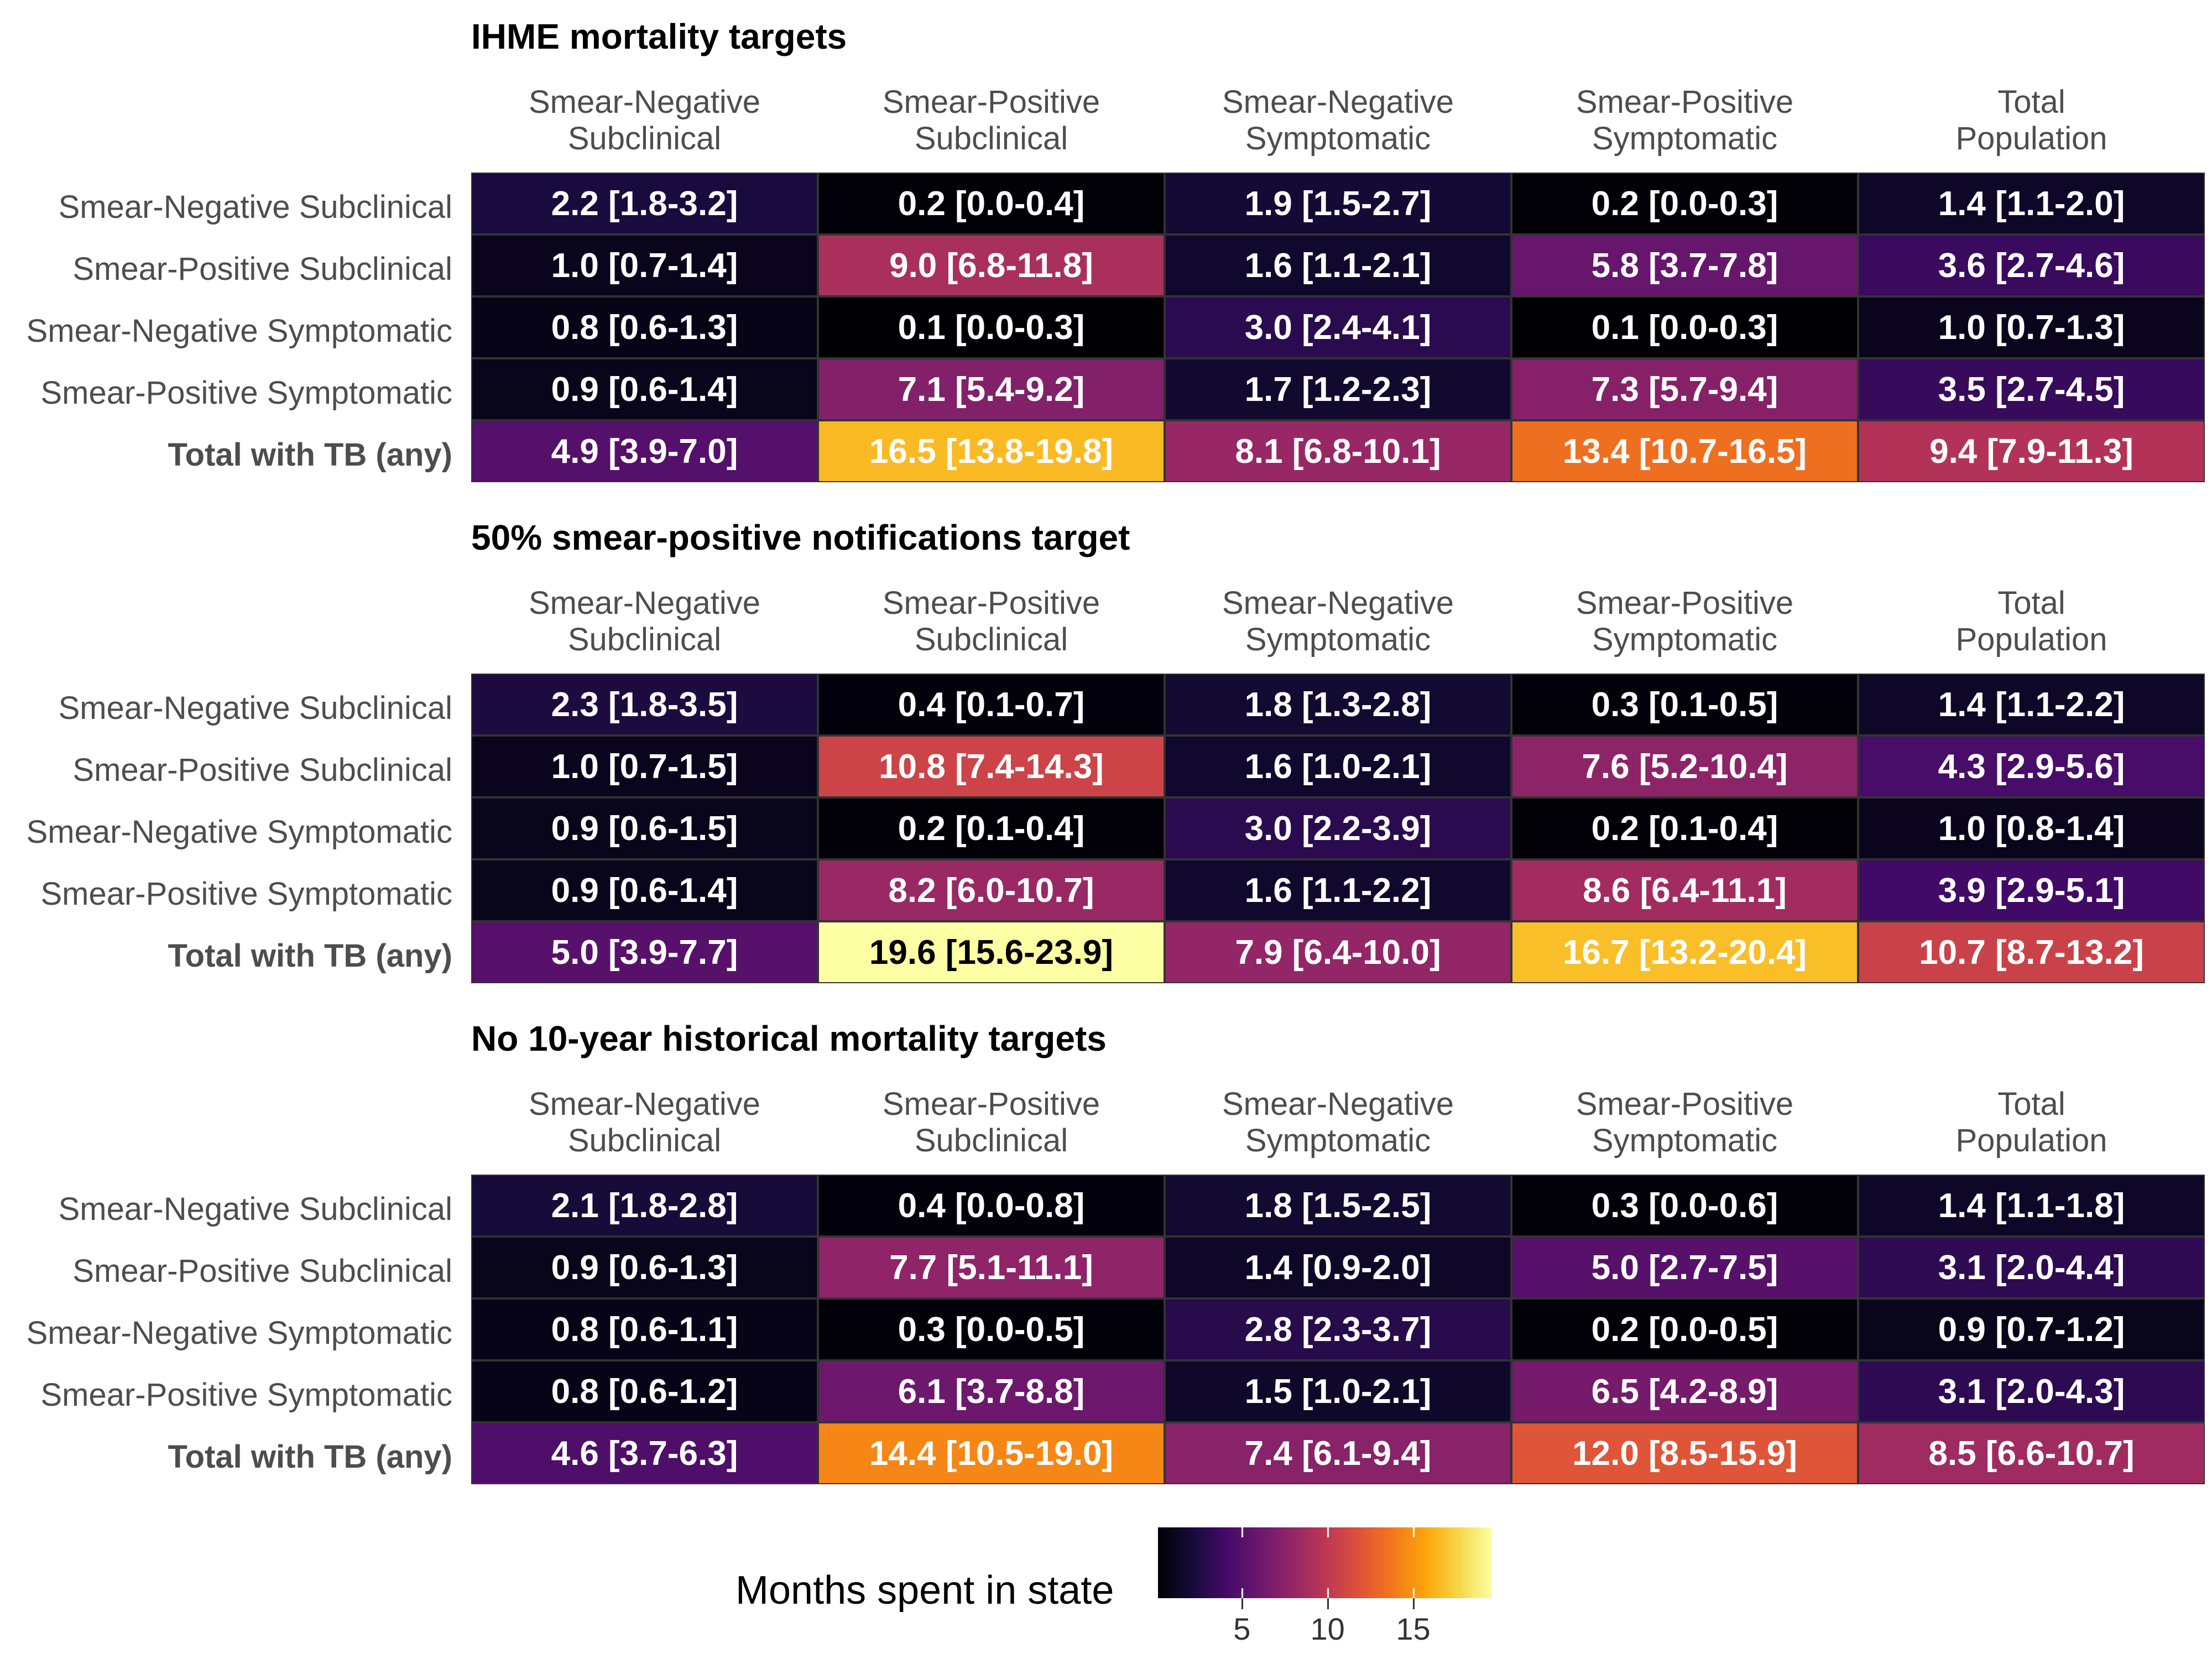  I want to click on heatmap-cell: 19.6 [15.6-23.9], so click(992, 952).